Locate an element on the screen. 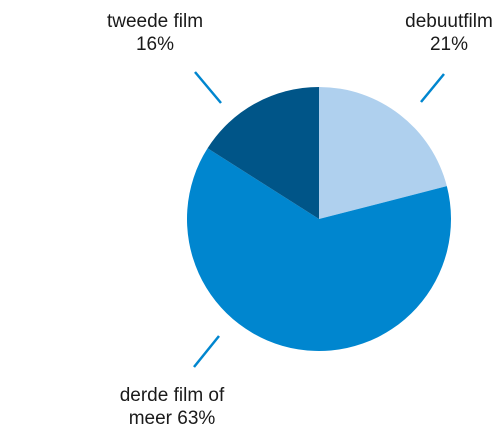 This screenshot has width=503, height=436. slice-label-0: debuutfilm 21% is located at coordinates (449, 33).